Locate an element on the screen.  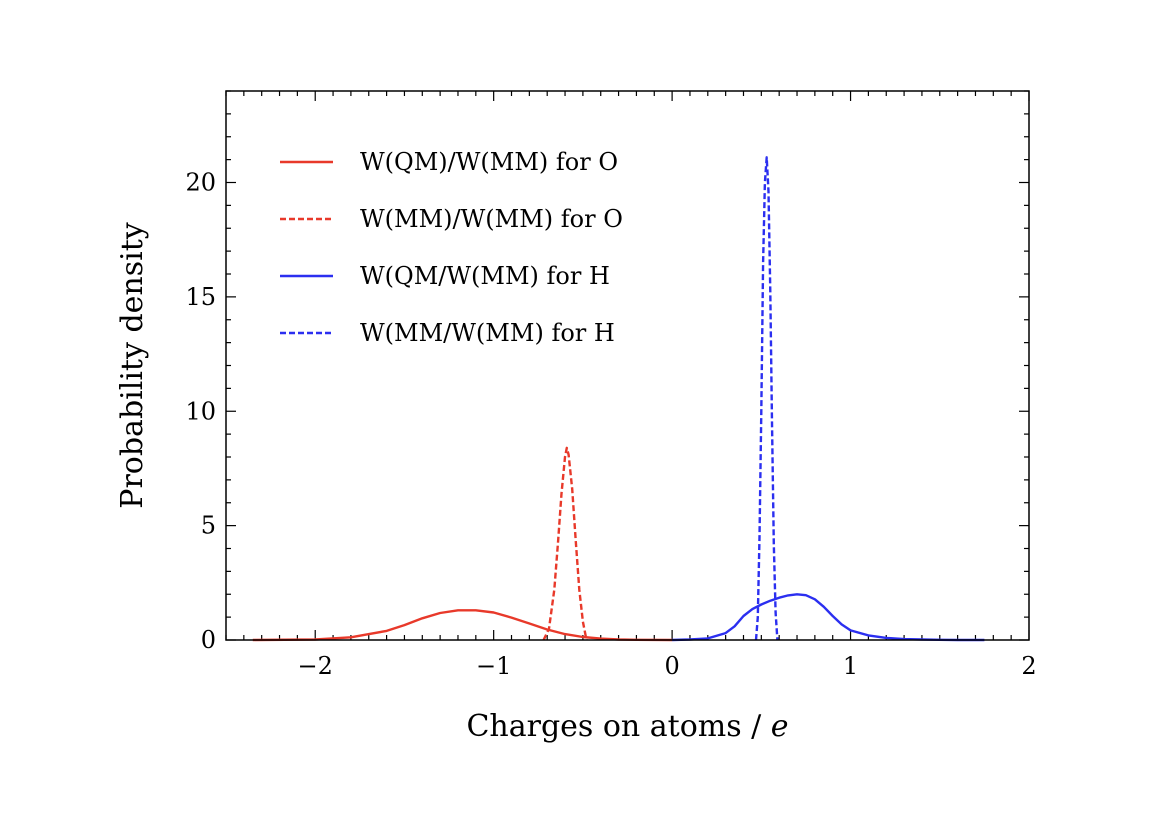
x-axis-title-sep: / is located at coordinates (756, 726).